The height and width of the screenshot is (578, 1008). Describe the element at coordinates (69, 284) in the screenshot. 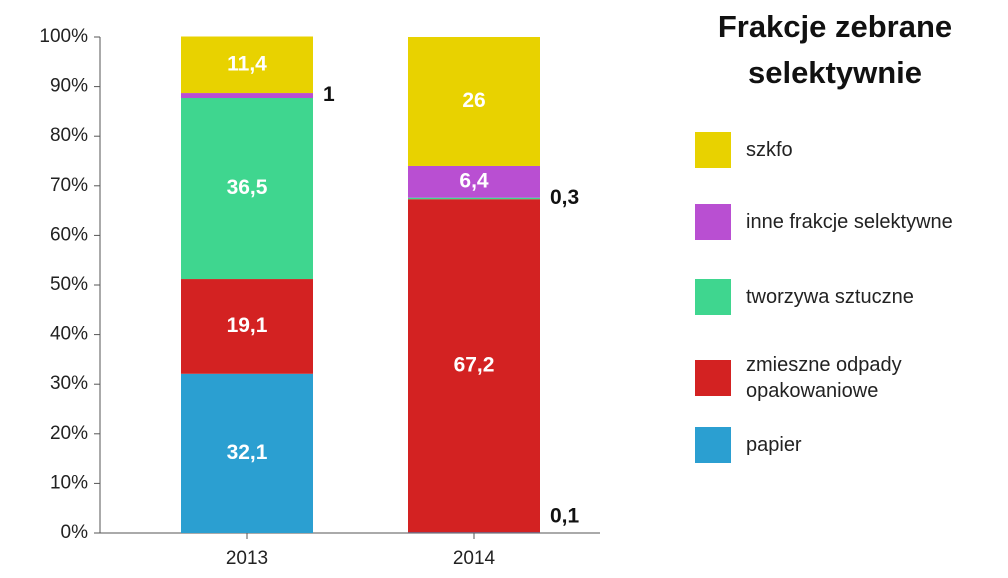

I see `y-tick-label: 50%` at that location.